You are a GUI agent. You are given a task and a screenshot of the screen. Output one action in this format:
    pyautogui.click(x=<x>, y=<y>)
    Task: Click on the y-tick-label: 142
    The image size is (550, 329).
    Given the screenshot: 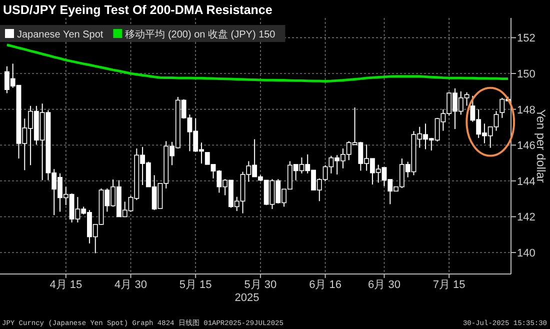 What is the action you would take?
    pyautogui.click(x=526, y=218)
    